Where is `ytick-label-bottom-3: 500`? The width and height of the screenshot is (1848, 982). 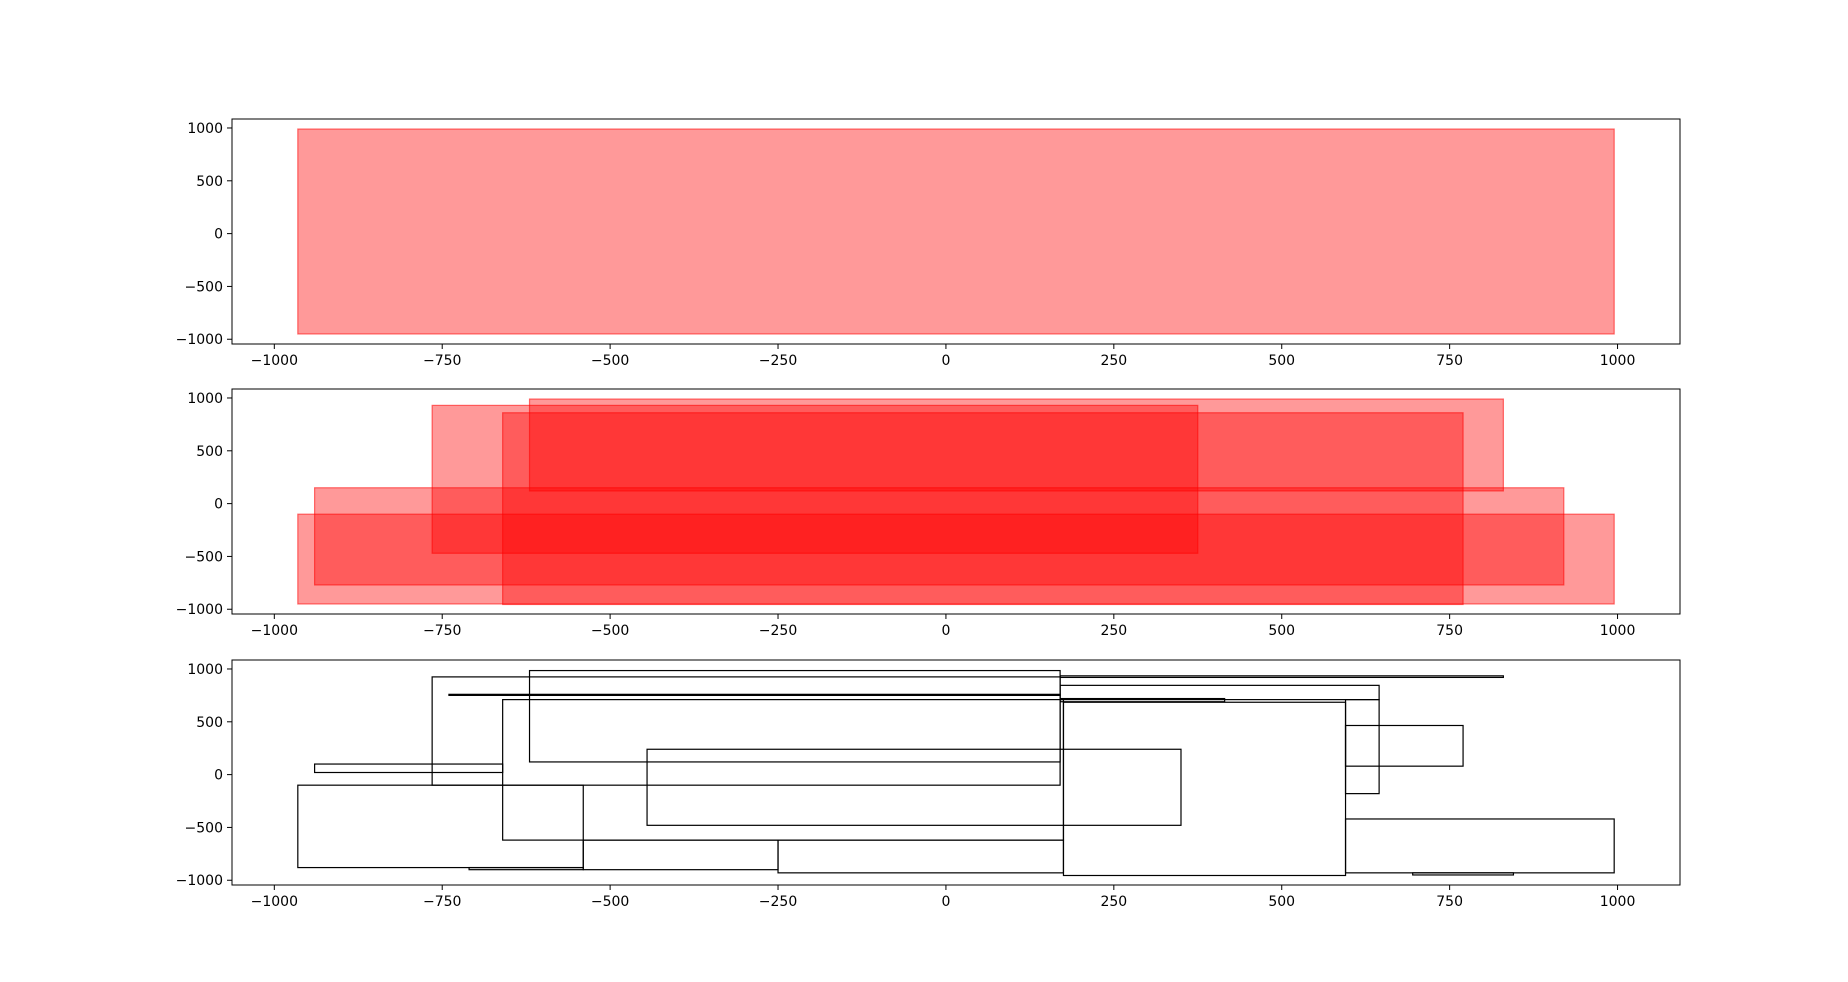 ytick-label-bottom-3: 500 is located at coordinates (209, 723).